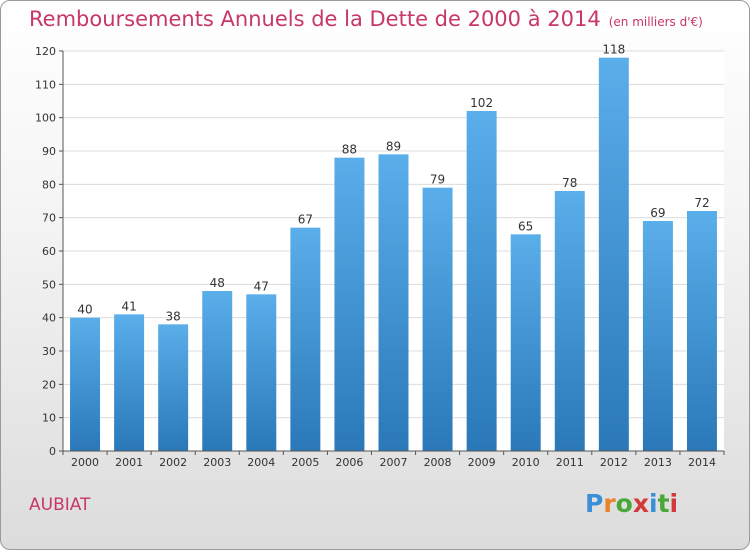 The image size is (750, 550). Describe the element at coordinates (613, 50) in the screenshot. I see `data-label: 118` at that location.